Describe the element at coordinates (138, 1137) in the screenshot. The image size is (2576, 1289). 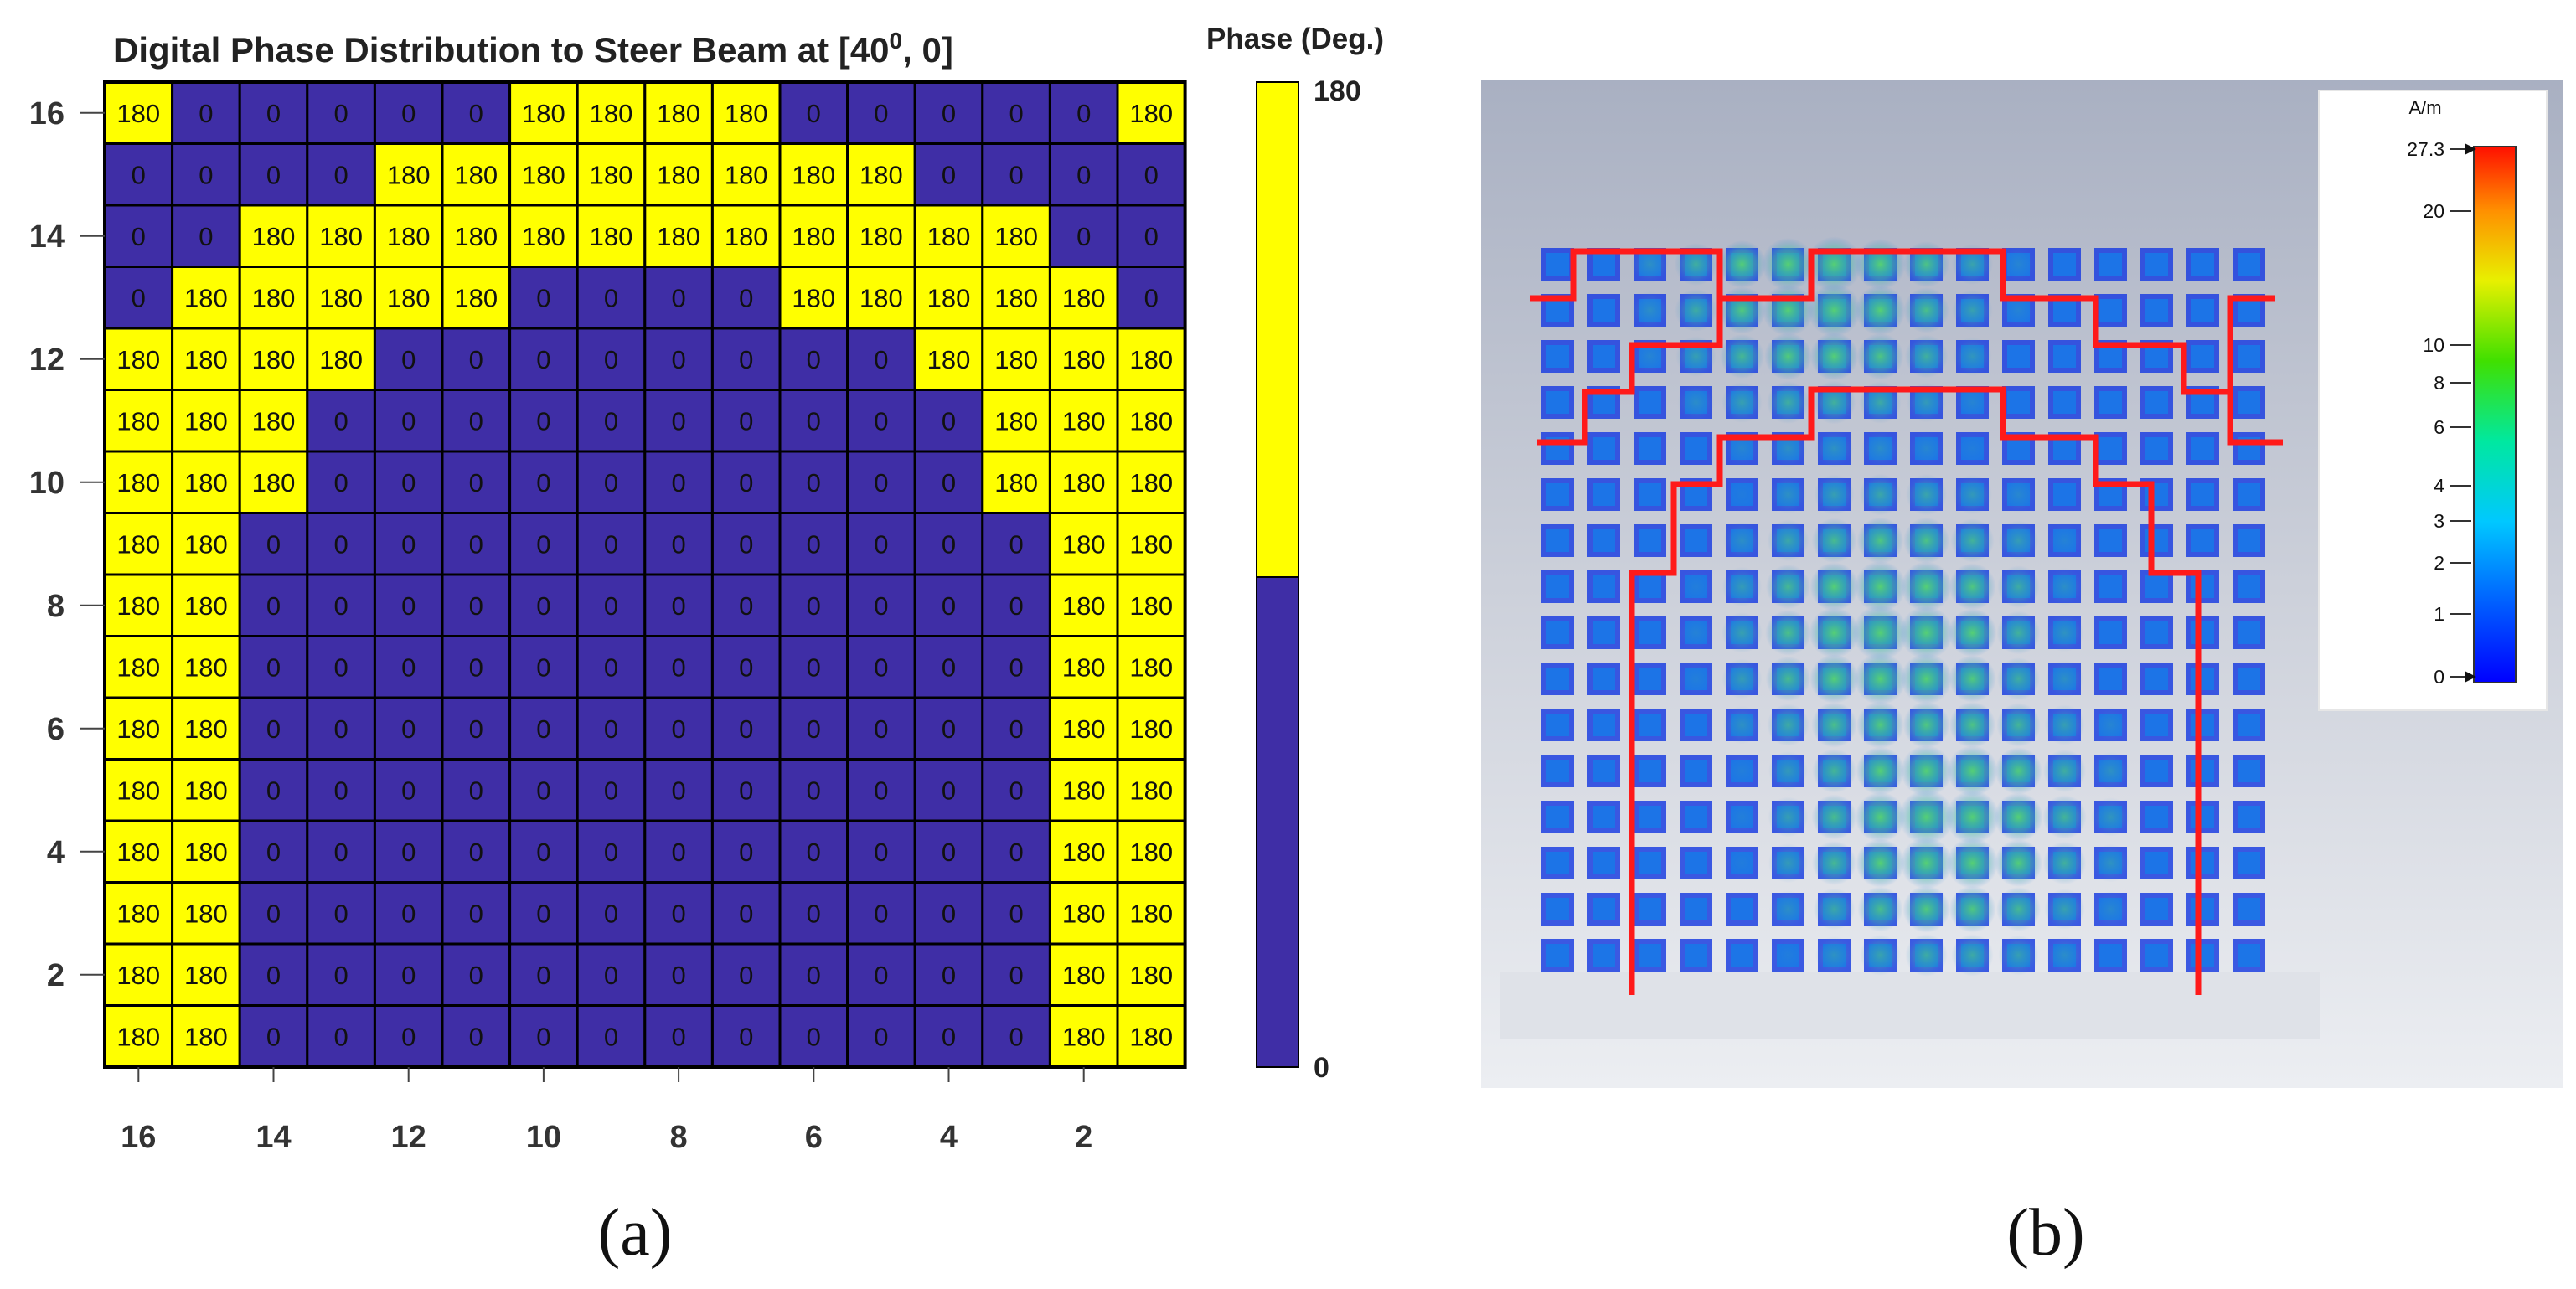
I see `x-tick-label: 16` at that location.